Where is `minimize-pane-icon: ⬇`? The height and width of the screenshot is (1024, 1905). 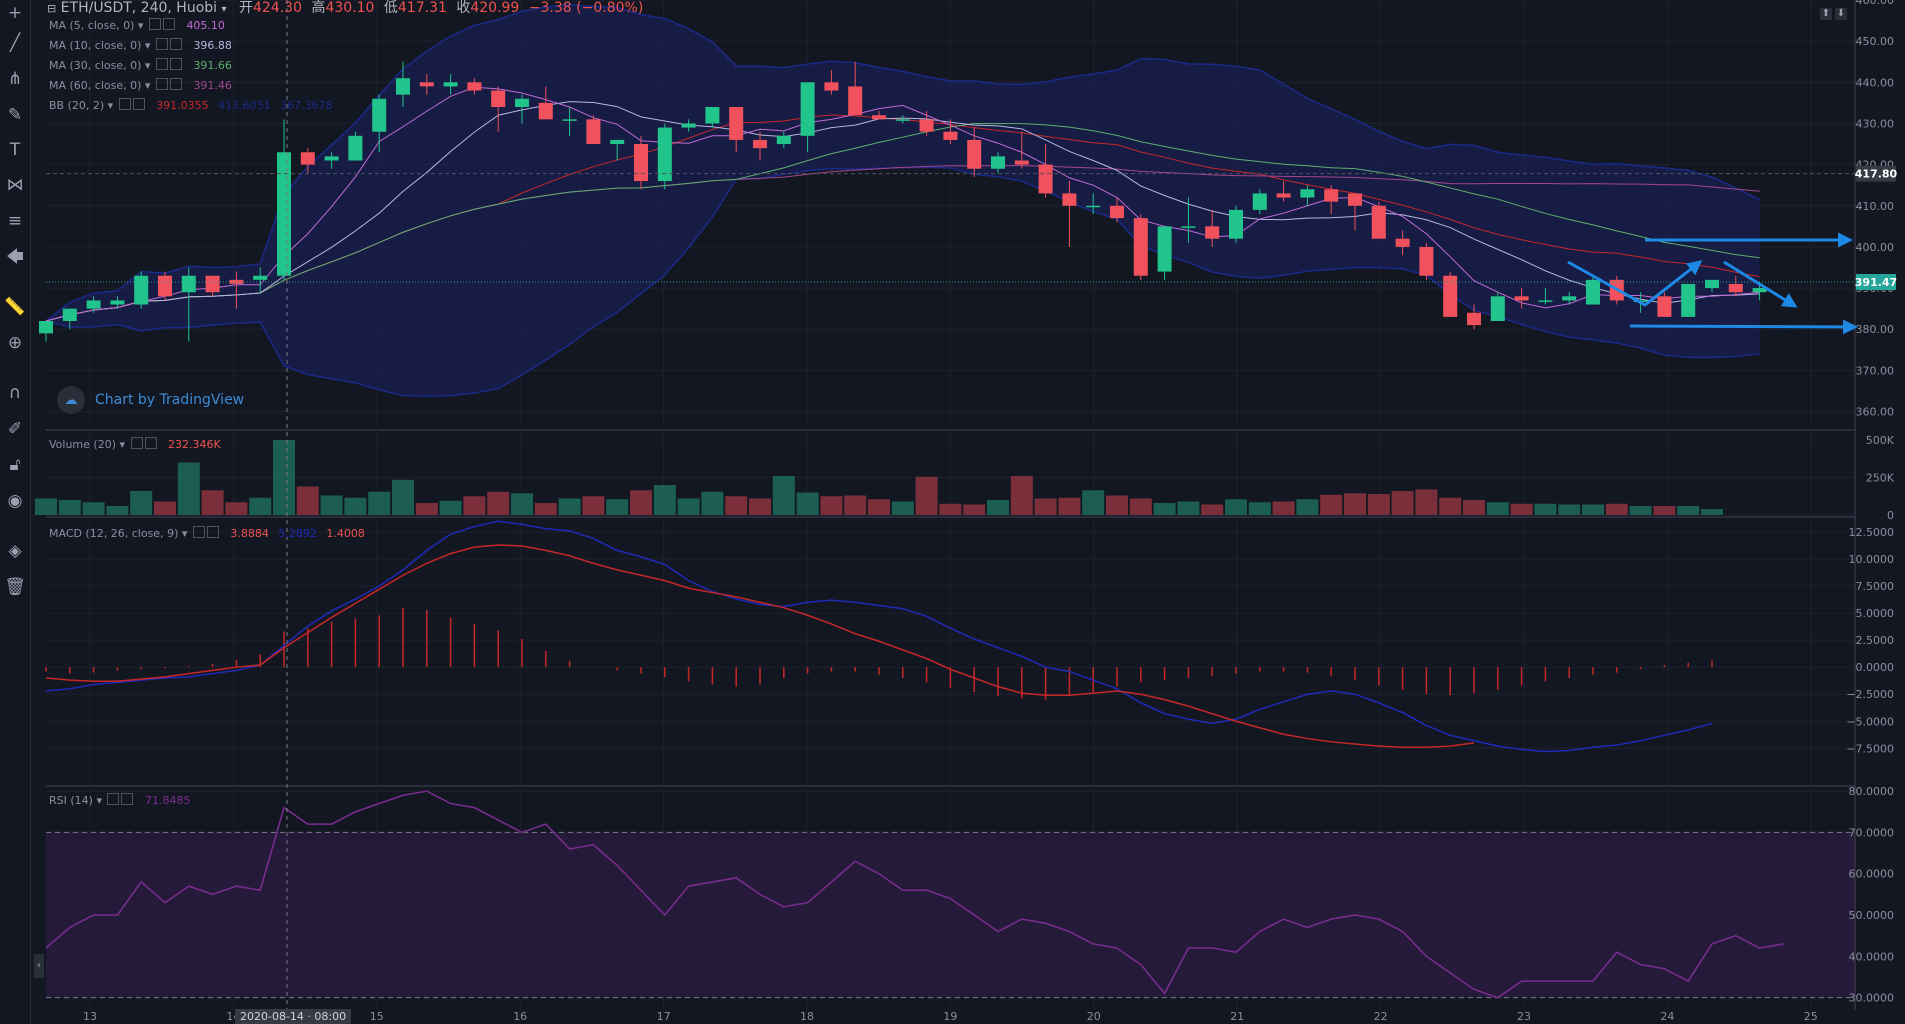
minimize-pane-icon: ⬇ is located at coordinates (1841, 14).